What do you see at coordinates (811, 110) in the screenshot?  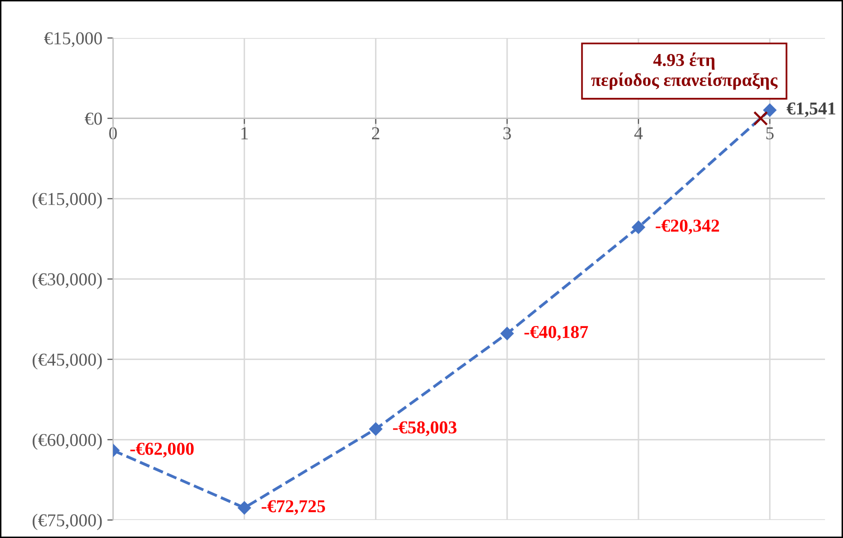 I see `data-label: €1,541` at bounding box center [811, 110].